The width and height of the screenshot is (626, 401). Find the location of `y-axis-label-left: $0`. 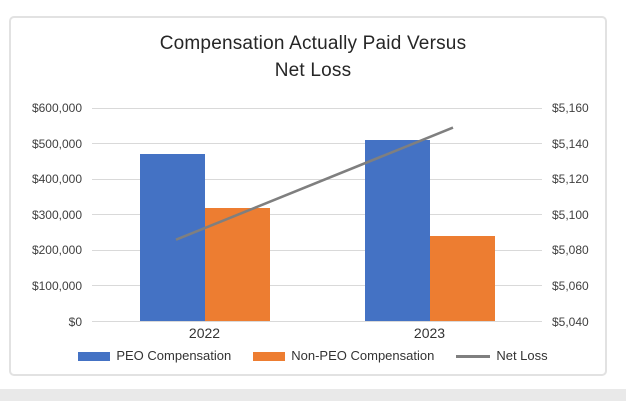

y-axis-label-left: $0 is located at coordinates (75, 321).